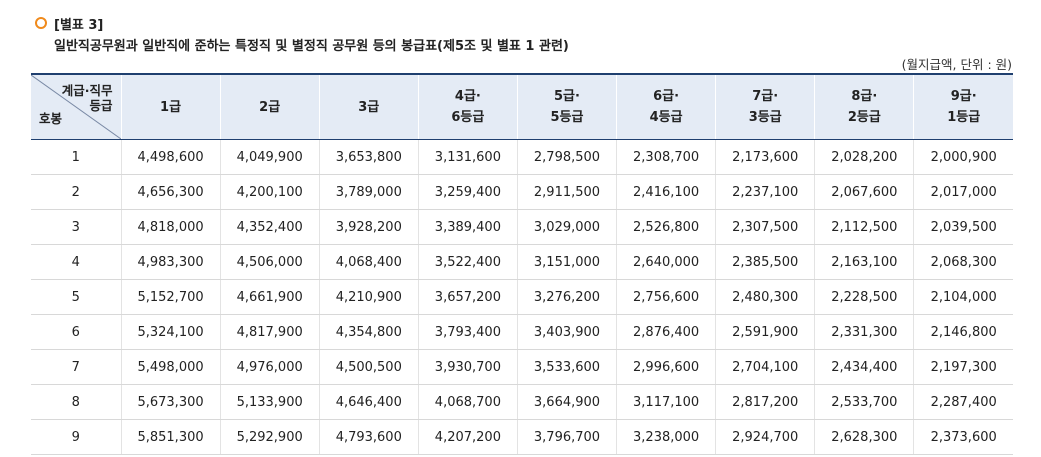  What do you see at coordinates (864, 96) in the screenshot?
I see `grade-header-line1: 8급·` at bounding box center [864, 96].